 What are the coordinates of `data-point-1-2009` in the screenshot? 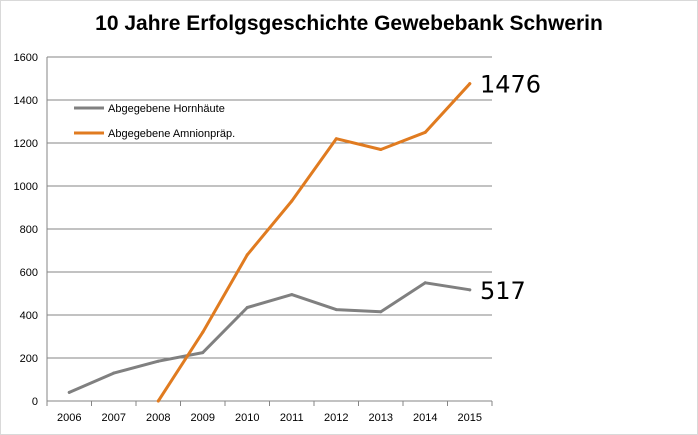 It's located at (203, 332).